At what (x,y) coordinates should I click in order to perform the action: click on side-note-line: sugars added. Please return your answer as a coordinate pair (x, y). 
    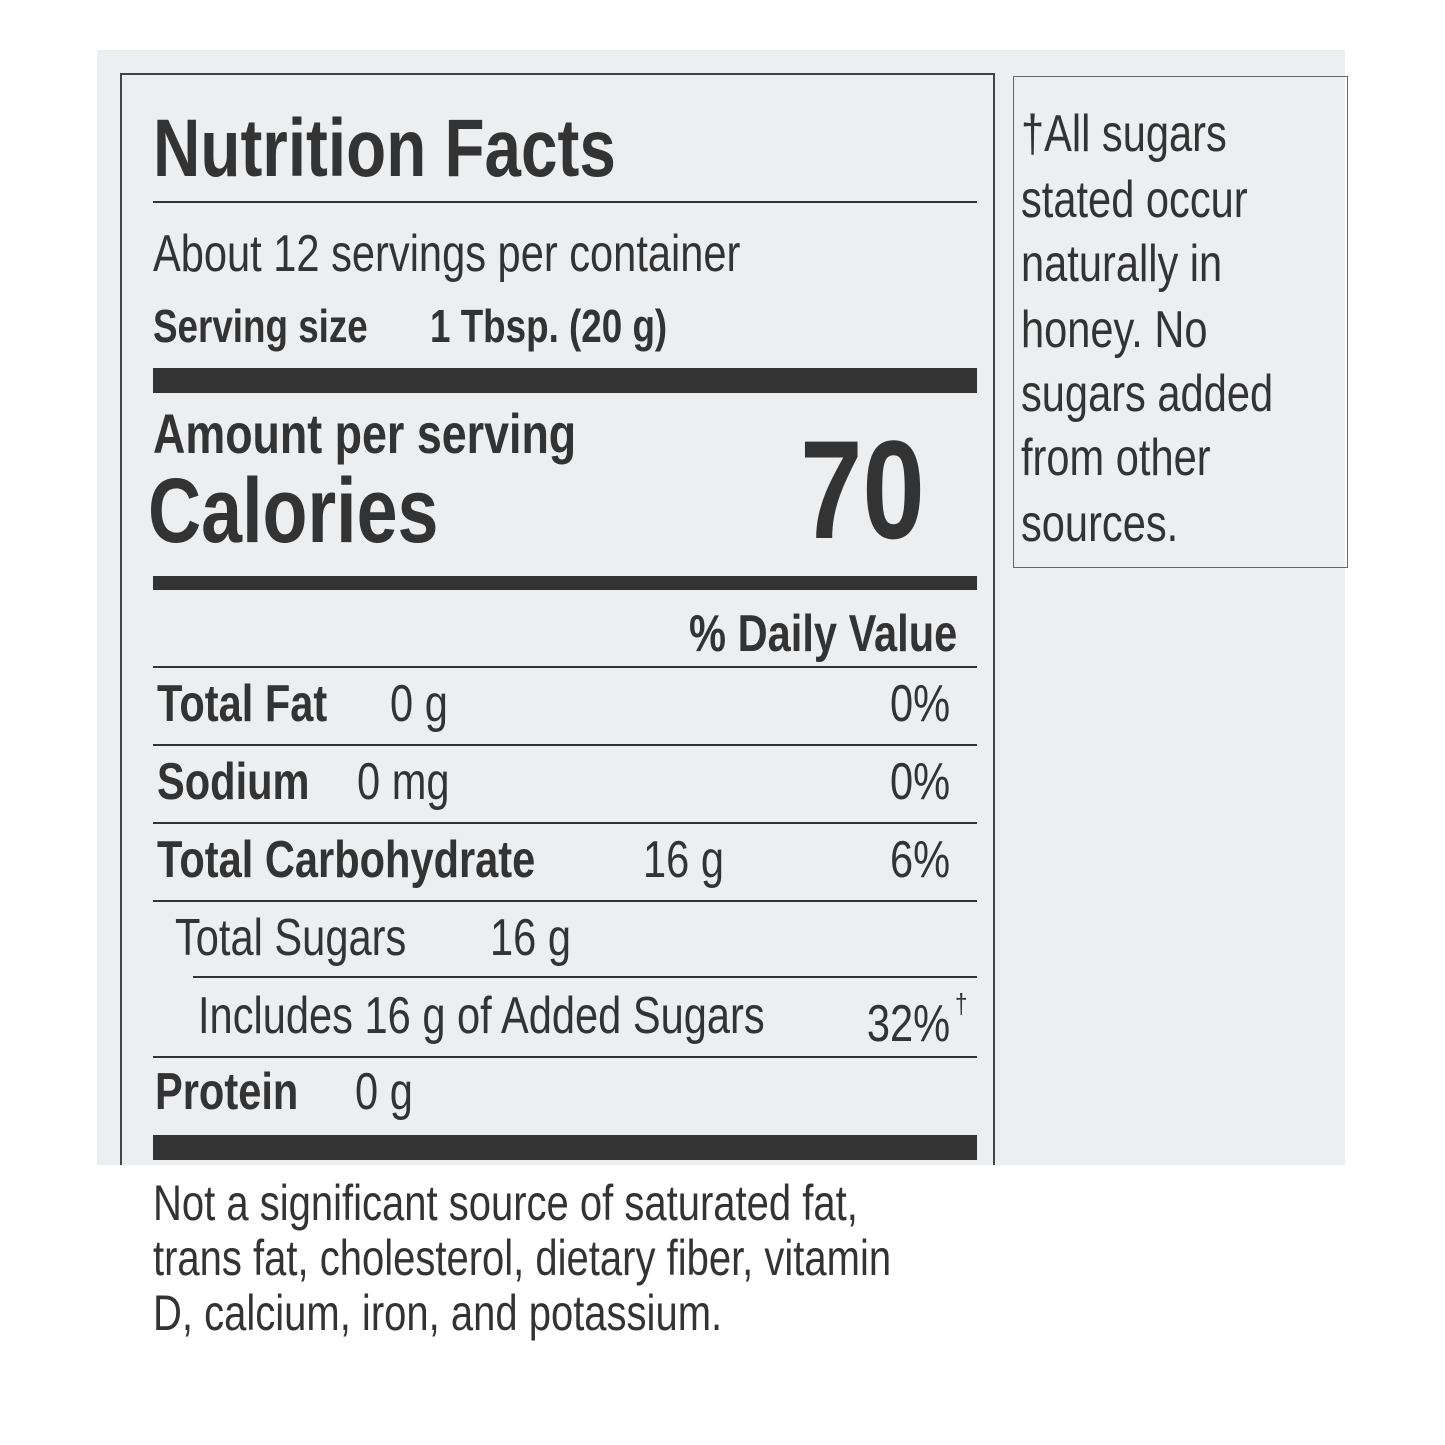
    Looking at the image, I should click on (1147, 394).